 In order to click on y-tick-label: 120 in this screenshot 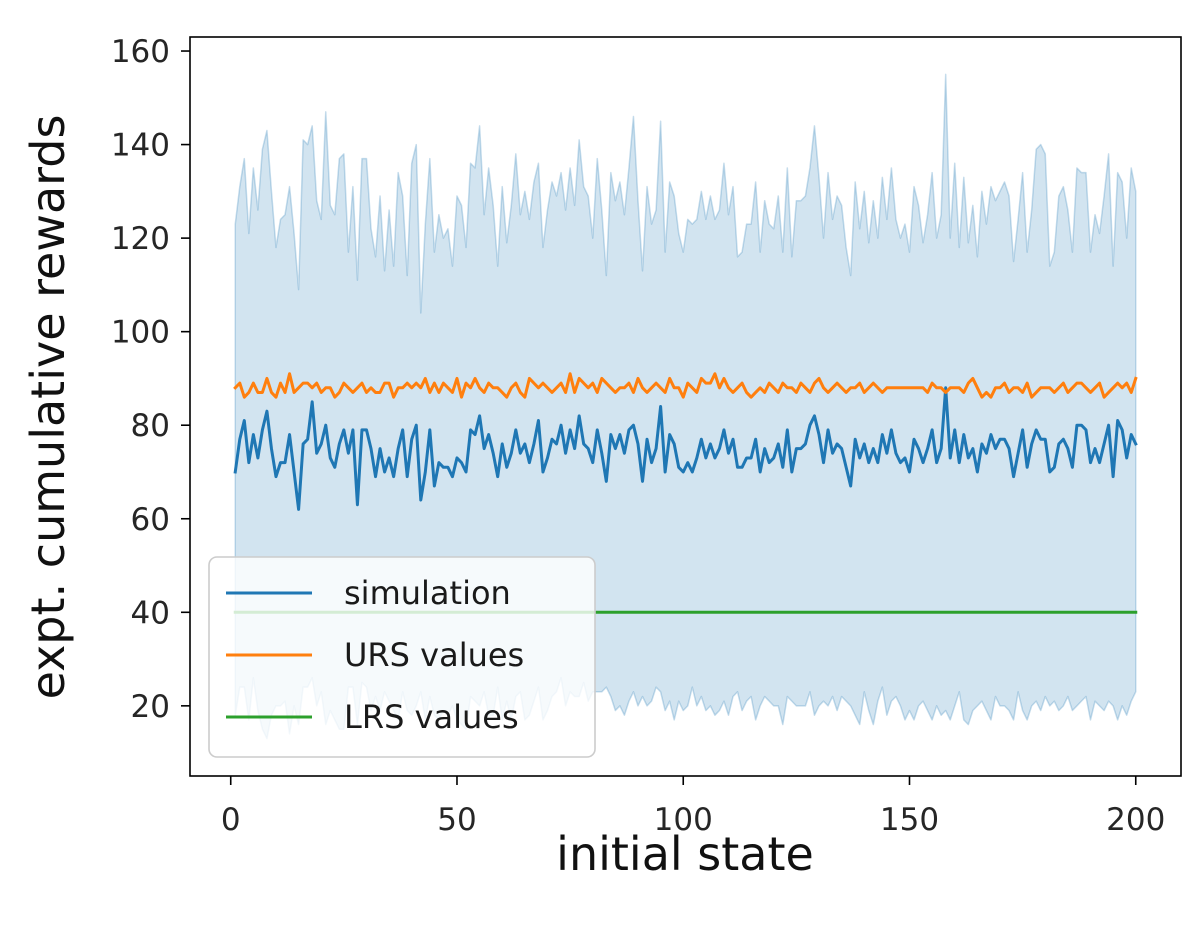, I will do `click(140, 239)`.